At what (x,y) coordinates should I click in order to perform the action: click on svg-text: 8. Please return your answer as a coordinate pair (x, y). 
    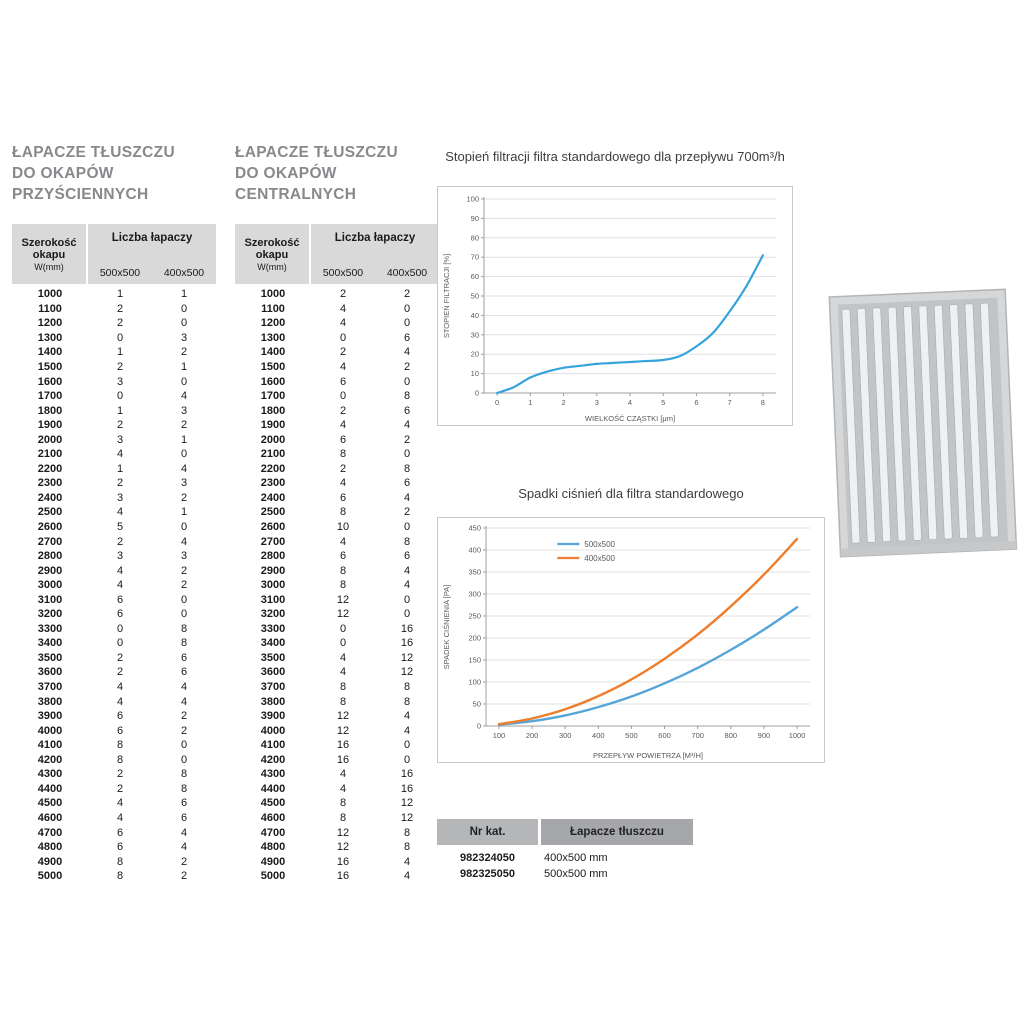
    Looking at the image, I should click on (763, 402).